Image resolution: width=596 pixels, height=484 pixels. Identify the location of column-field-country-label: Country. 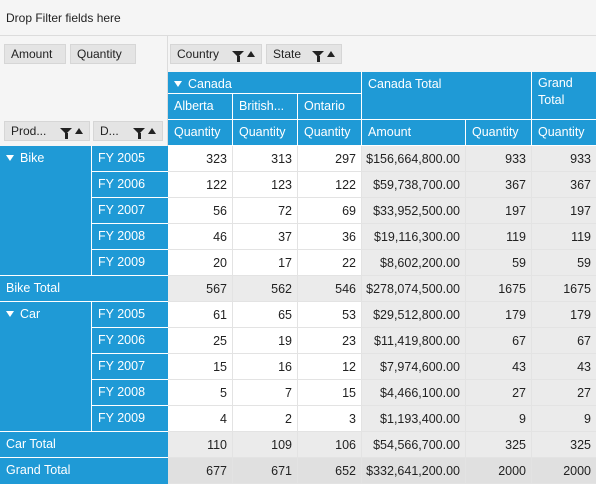
(198, 54).